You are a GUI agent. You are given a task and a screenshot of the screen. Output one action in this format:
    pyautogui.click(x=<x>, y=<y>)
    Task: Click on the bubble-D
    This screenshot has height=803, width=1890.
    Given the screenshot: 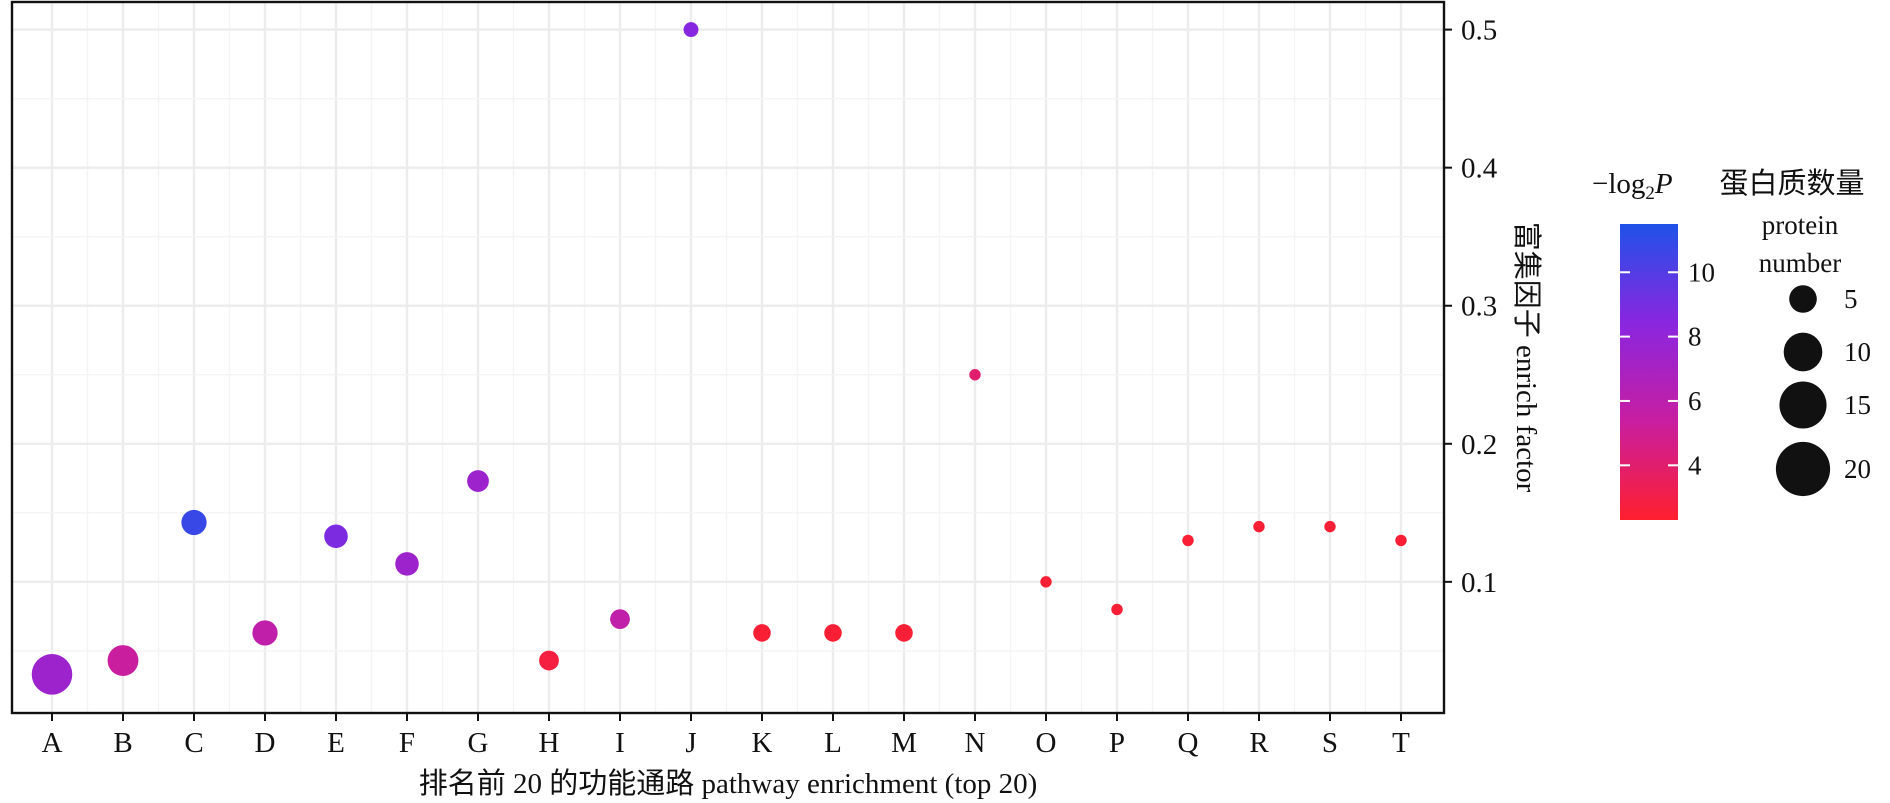 What is the action you would take?
    pyautogui.click(x=265, y=633)
    